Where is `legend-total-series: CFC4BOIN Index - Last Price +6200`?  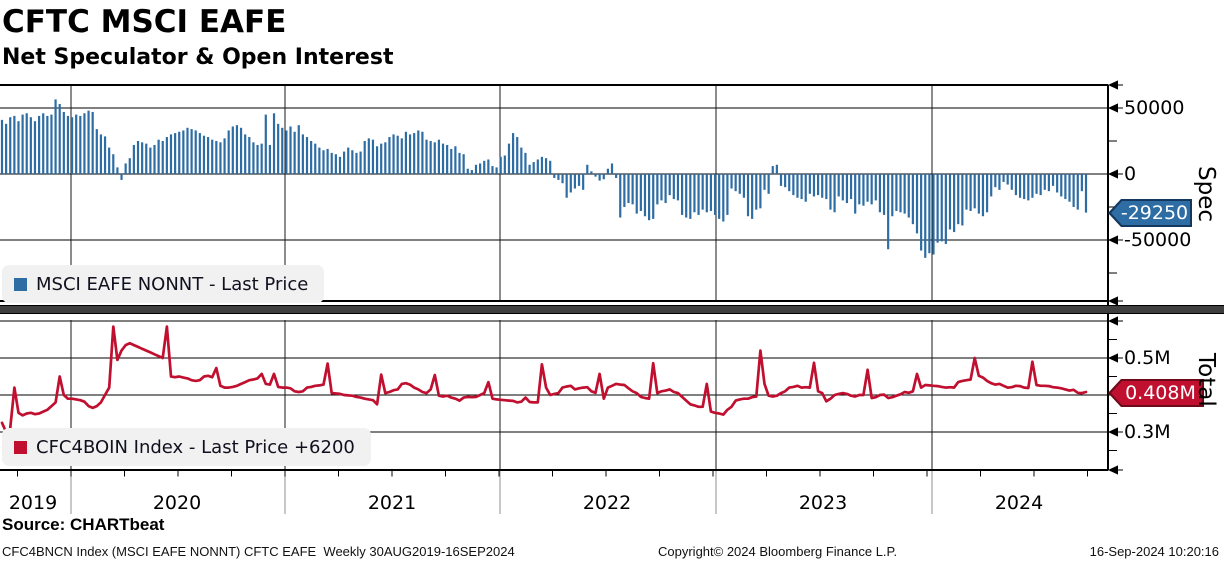 legend-total-series: CFC4BOIN Index - Last Price +6200 is located at coordinates (186, 447).